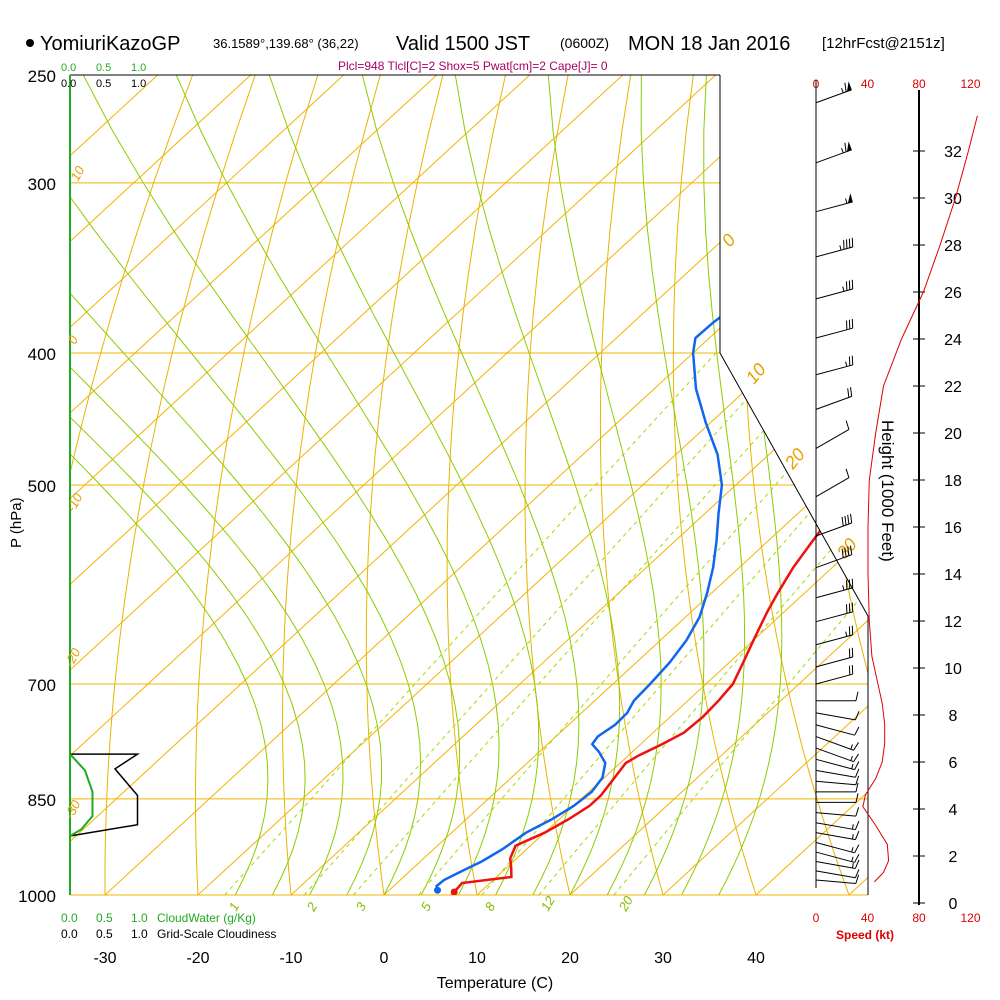  I want to click on barb-pennant, so click(850, 198).